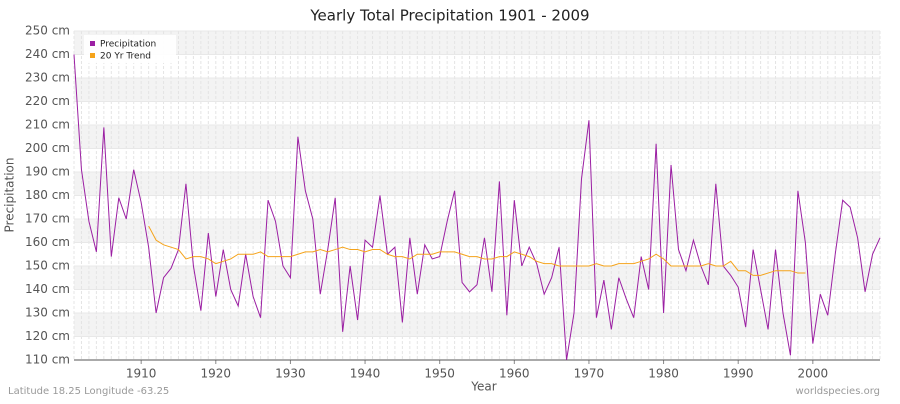  Describe the element at coordinates (141, 374) in the screenshot. I see `x-tick-label: 1910` at that location.